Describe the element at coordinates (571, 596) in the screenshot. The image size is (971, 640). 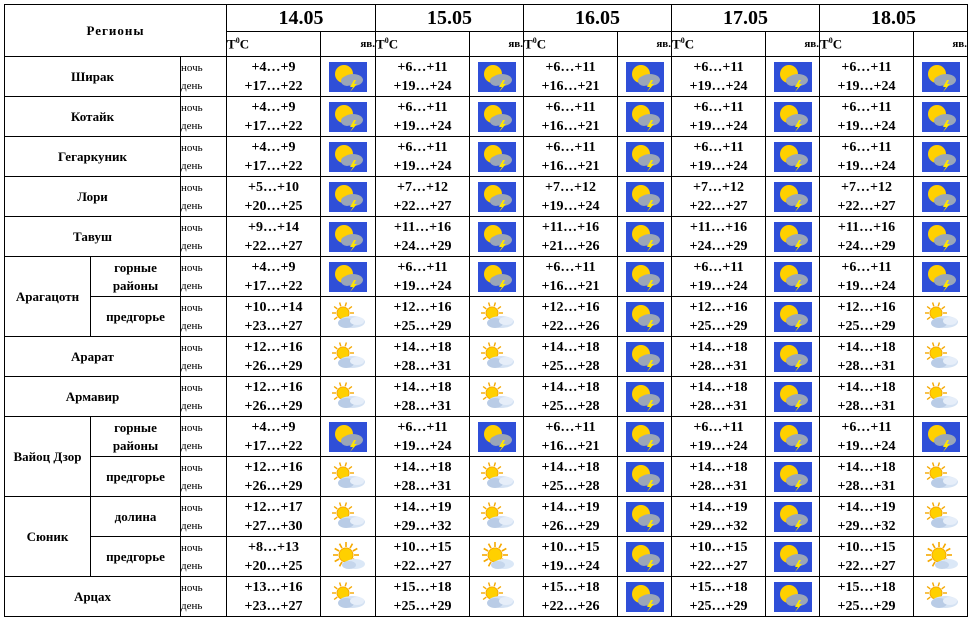
I see `temperature-cell: +15…+18 +22…+26` at that location.